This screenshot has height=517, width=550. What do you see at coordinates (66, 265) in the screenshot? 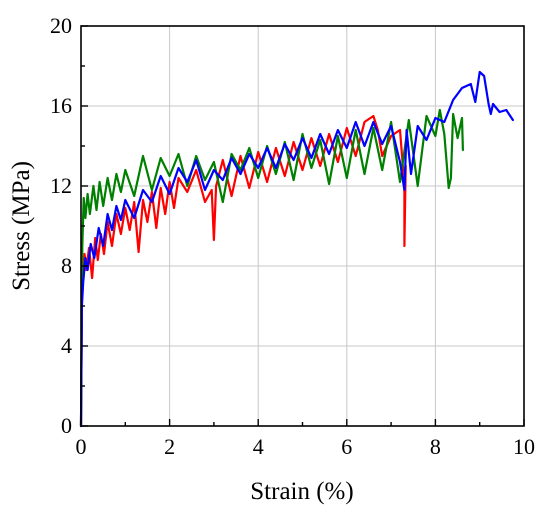
I see `y-tick-label: 8` at bounding box center [66, 265].